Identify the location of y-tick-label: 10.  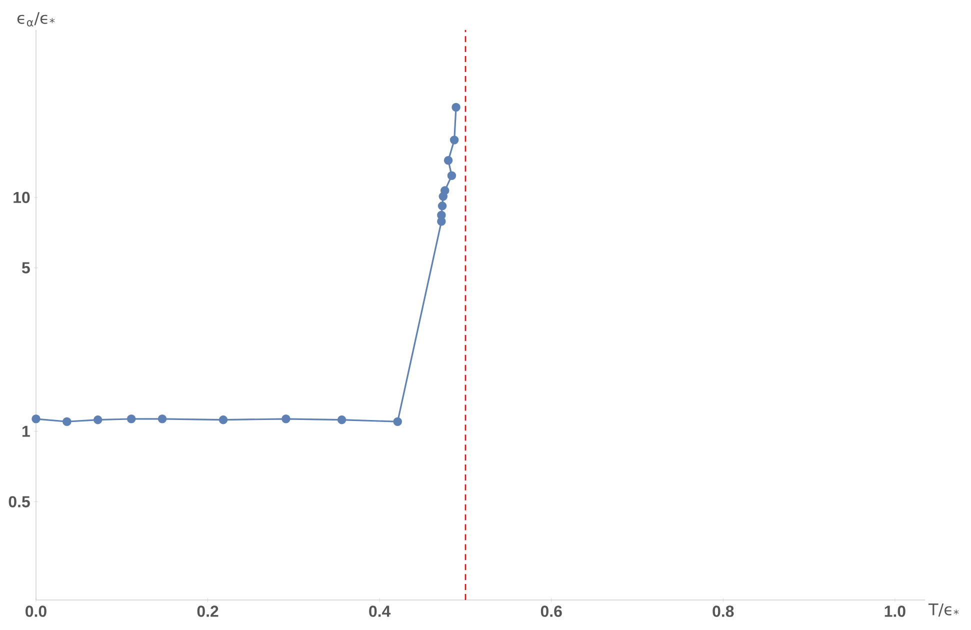
(22, 198).